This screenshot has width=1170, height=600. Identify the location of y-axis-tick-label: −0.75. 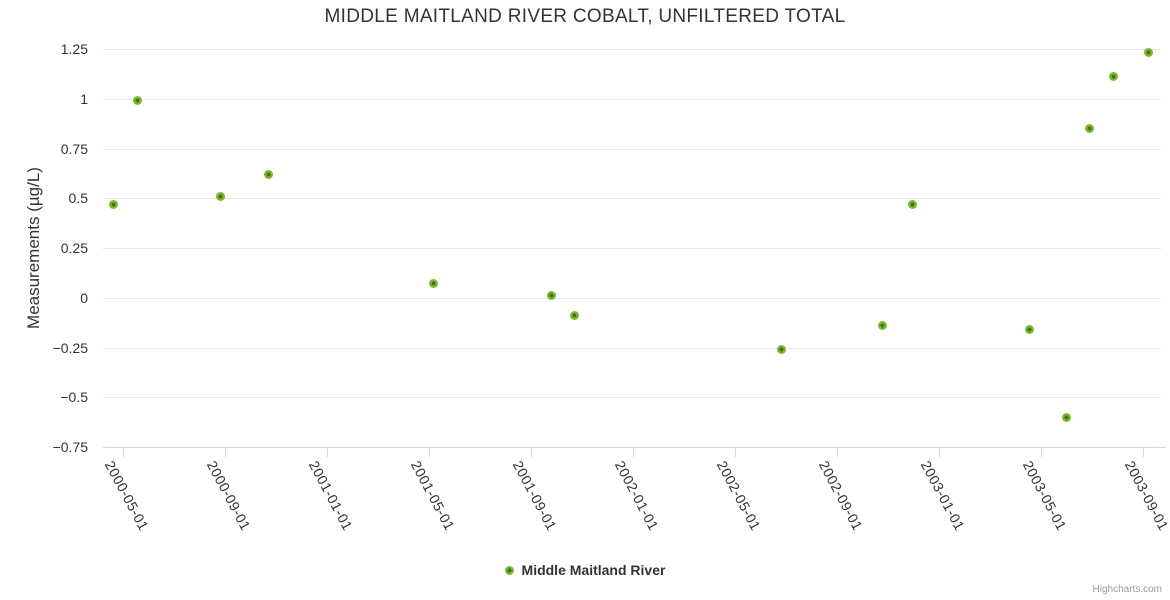
(70, 447).